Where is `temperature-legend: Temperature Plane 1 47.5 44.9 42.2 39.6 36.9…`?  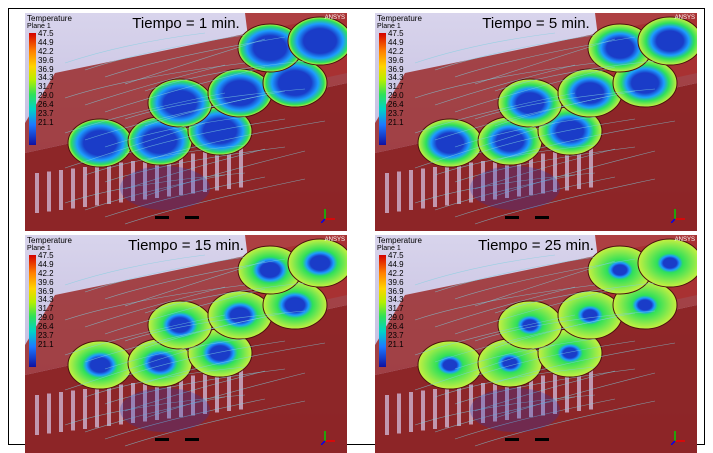
temperature-legend: Temperature Plane 1 47.5 44.9 42.2 39.6 36.9… is located at coordinates (407, 301).